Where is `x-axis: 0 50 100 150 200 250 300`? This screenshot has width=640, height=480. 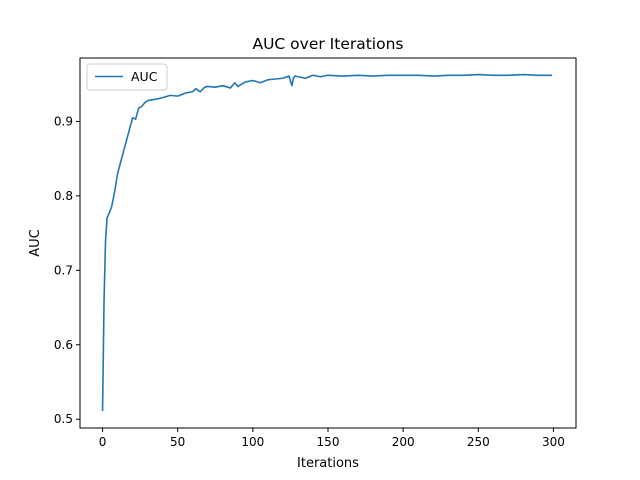
x-axis: 0 50 100 150 200 250 300 is located at coordinates (332, 438).